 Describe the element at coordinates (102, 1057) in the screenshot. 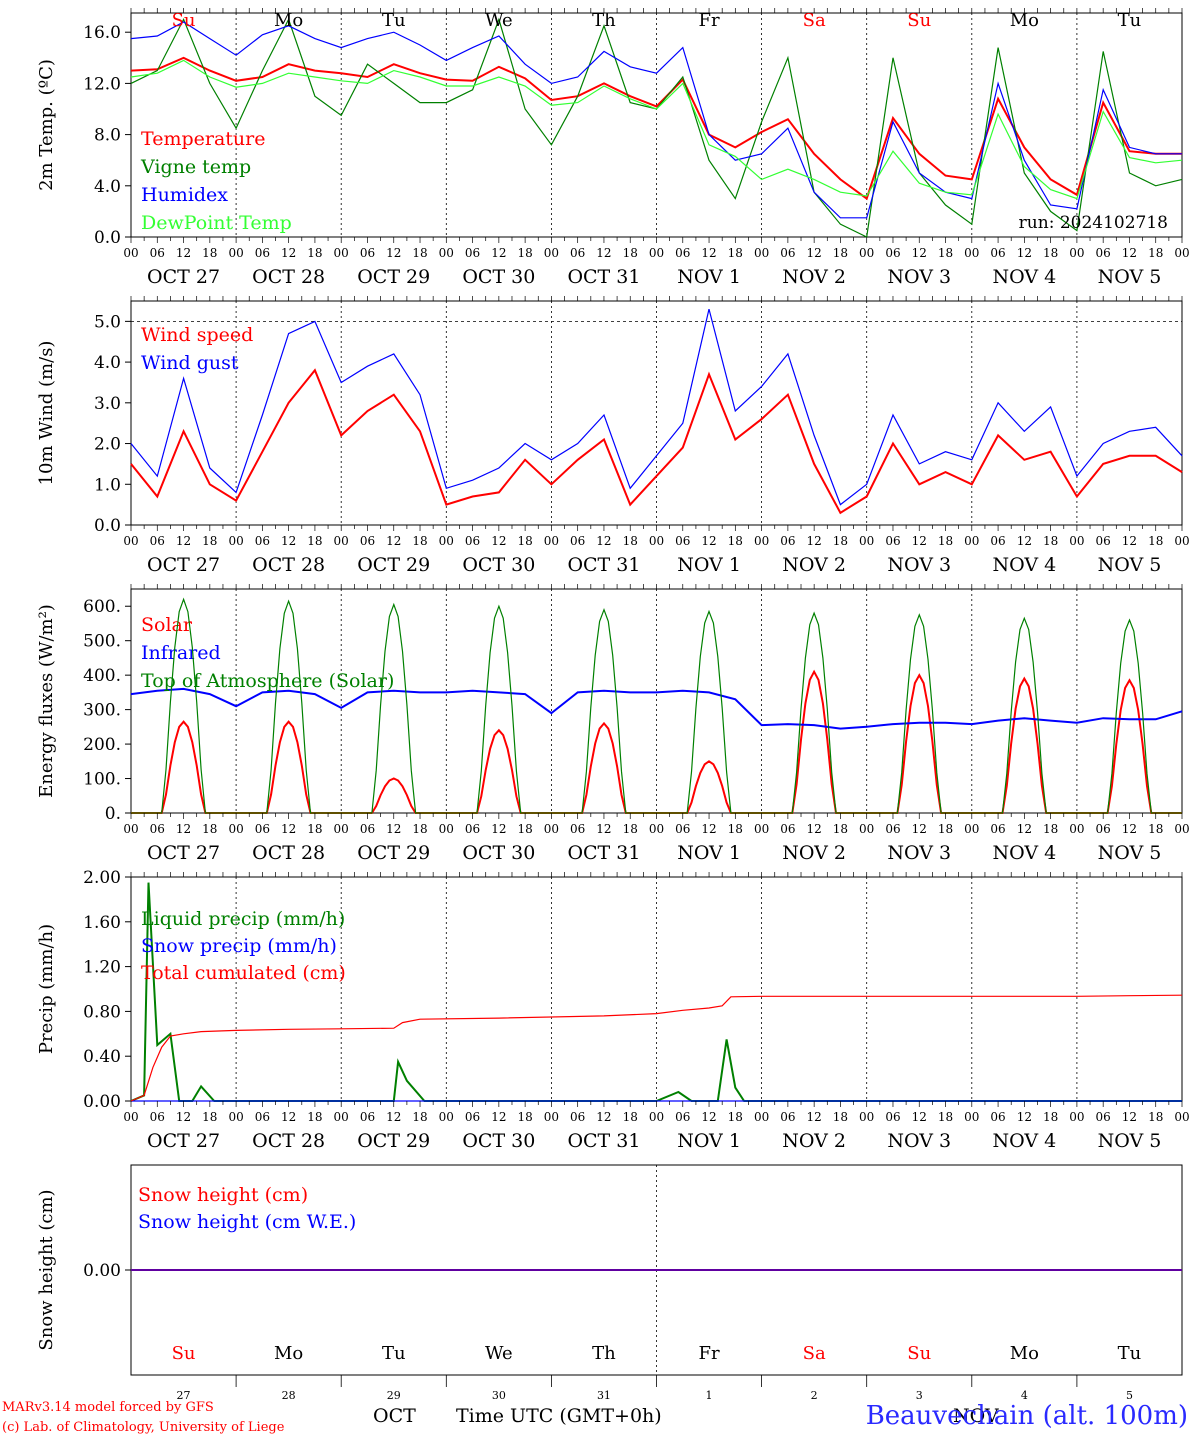

I see `y-tick-label: 0.40` at that location.